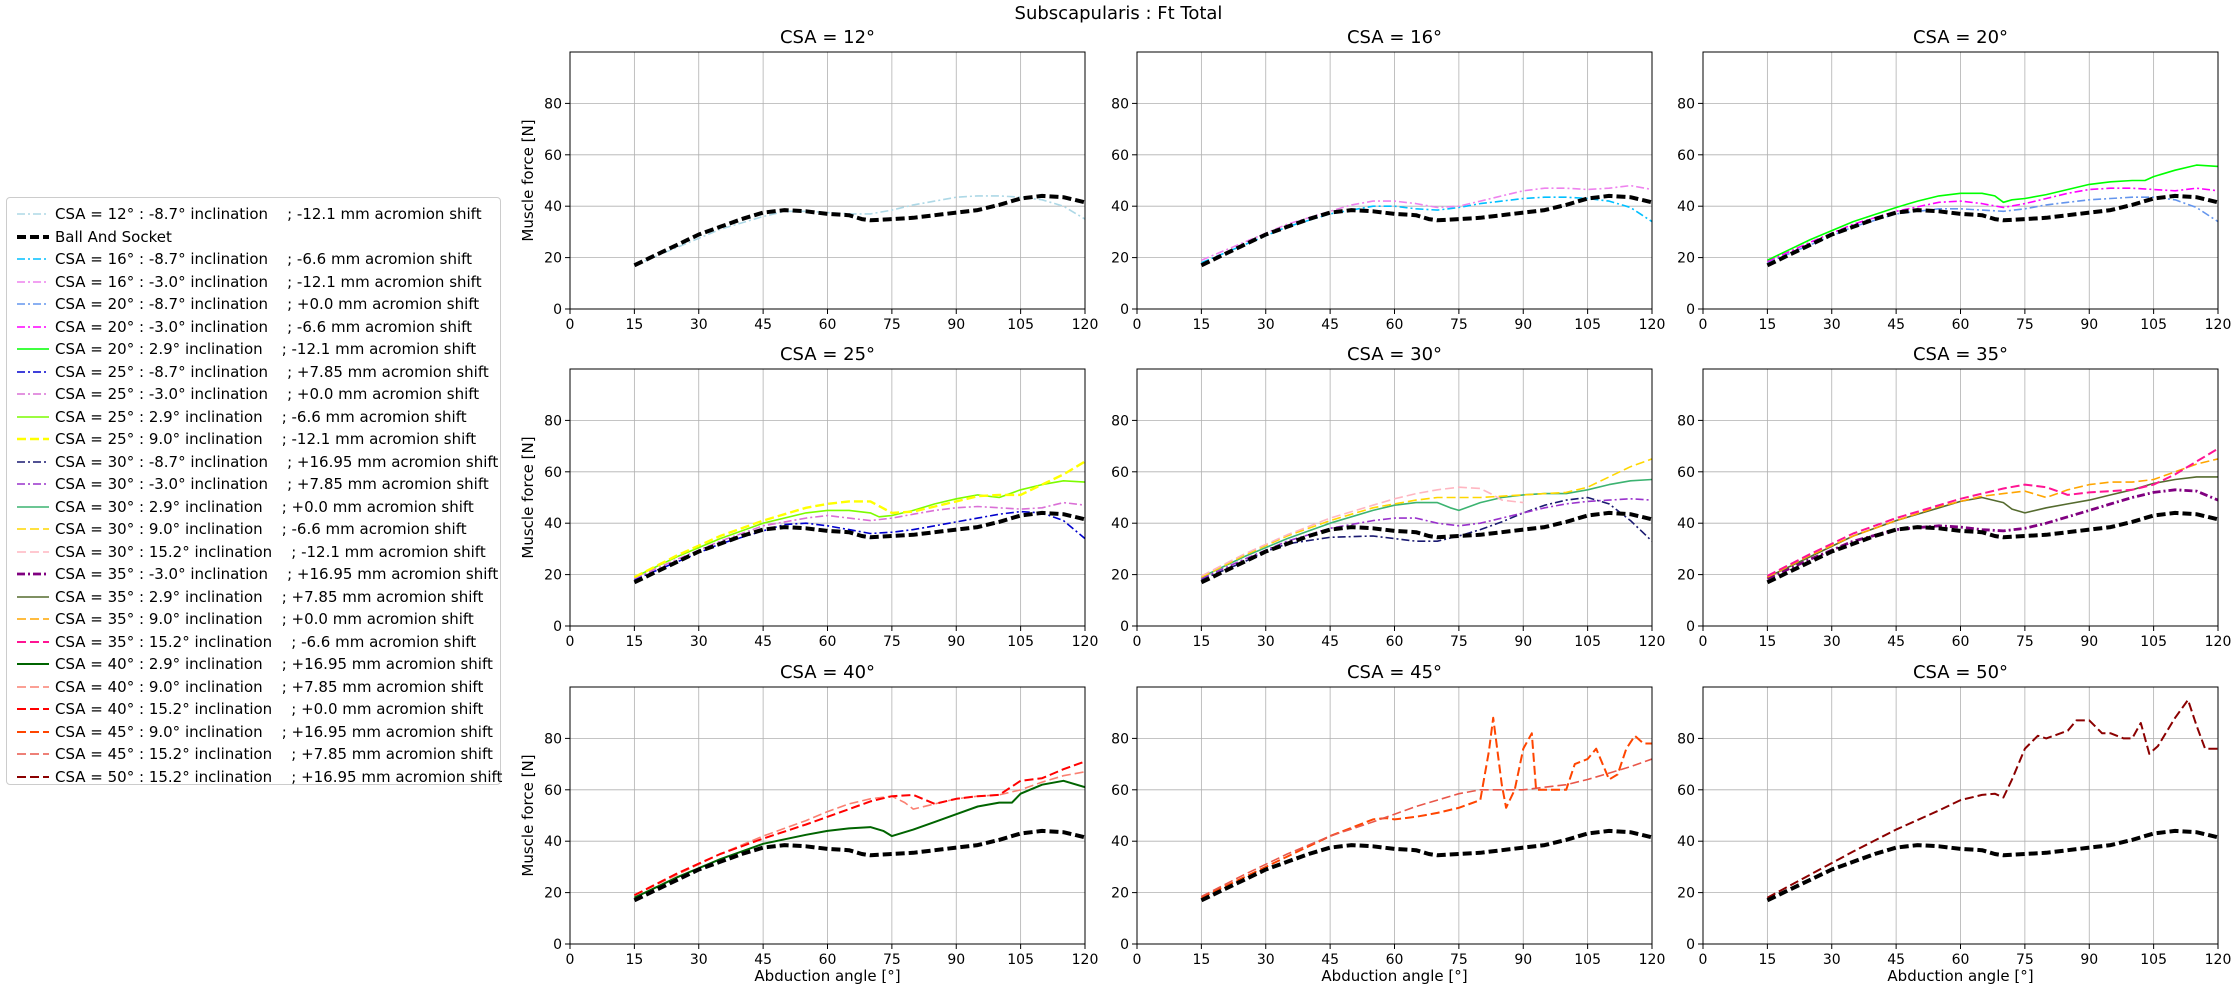 Image resolution: width=2237 pixels, height=991 pixels. I want to click on subplot-3: 0 15 30 45 60 75 90 105 120 0 20 40 60 80 CSA = 20°, so click(1954, 180).